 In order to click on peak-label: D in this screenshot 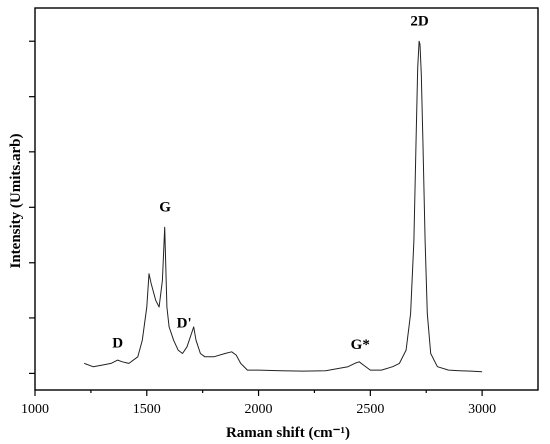, I will do `click(117, 343)`.